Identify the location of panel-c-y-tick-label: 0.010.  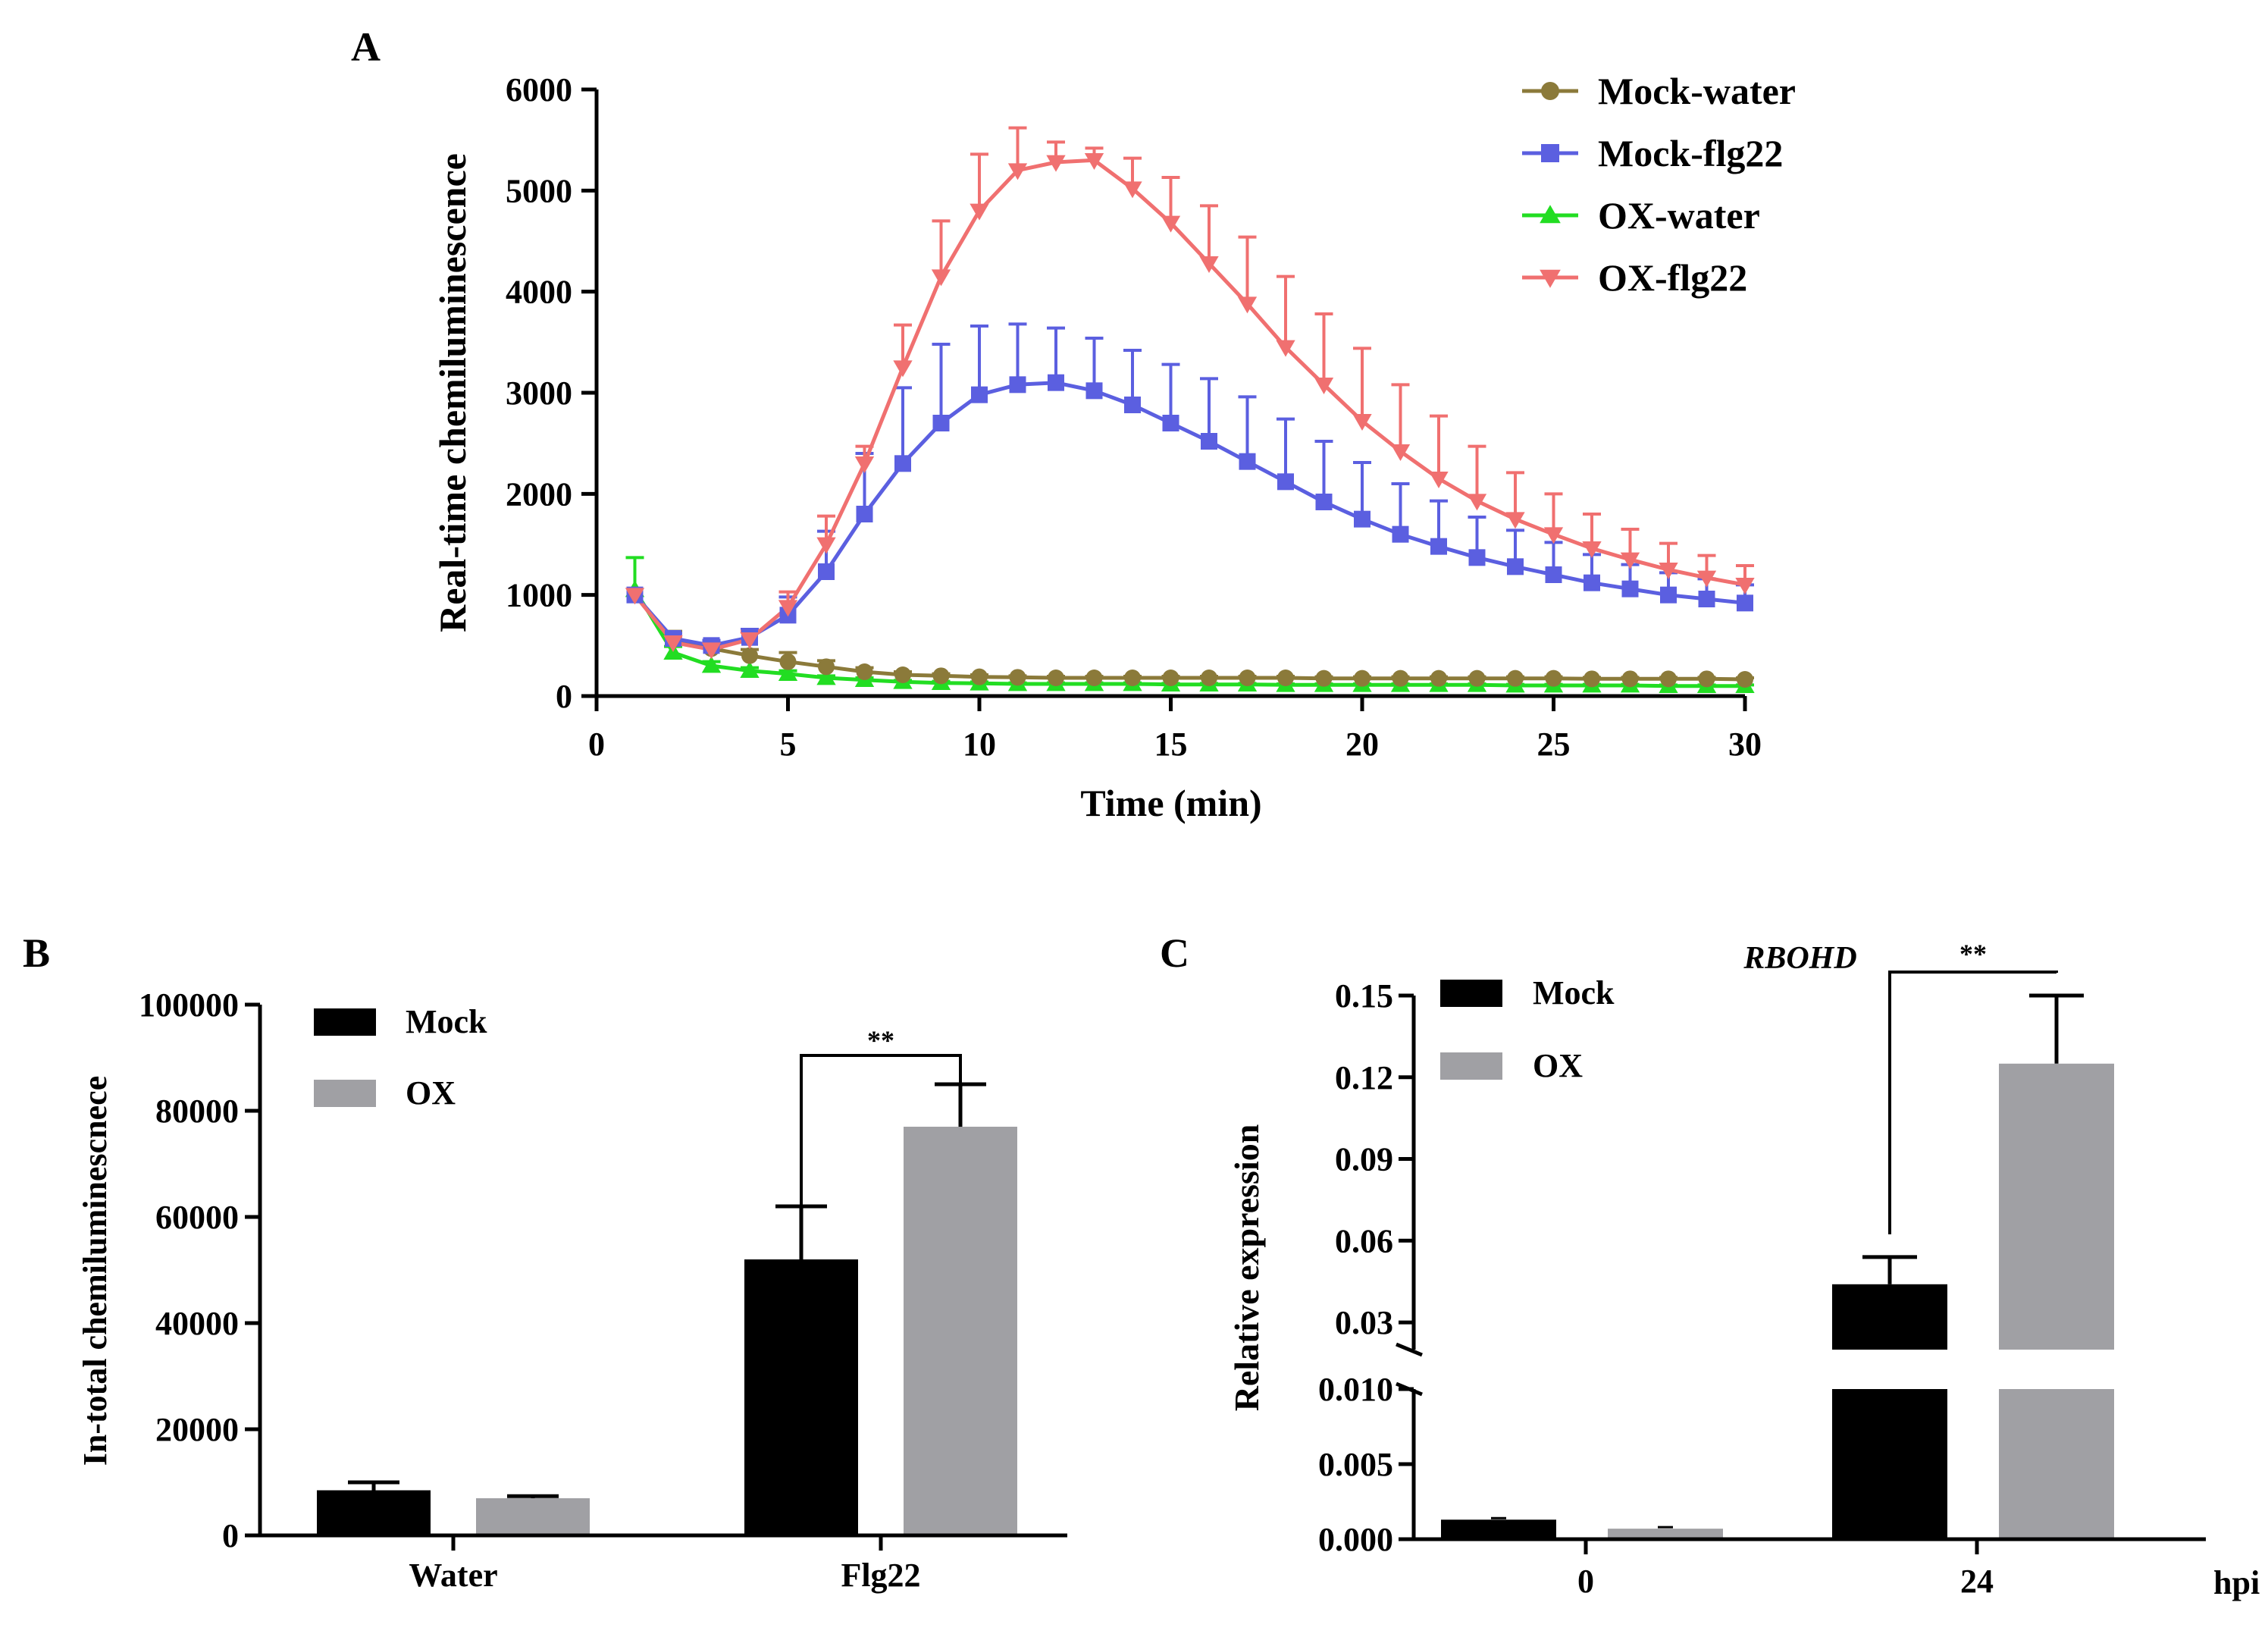
(1355, 1390).